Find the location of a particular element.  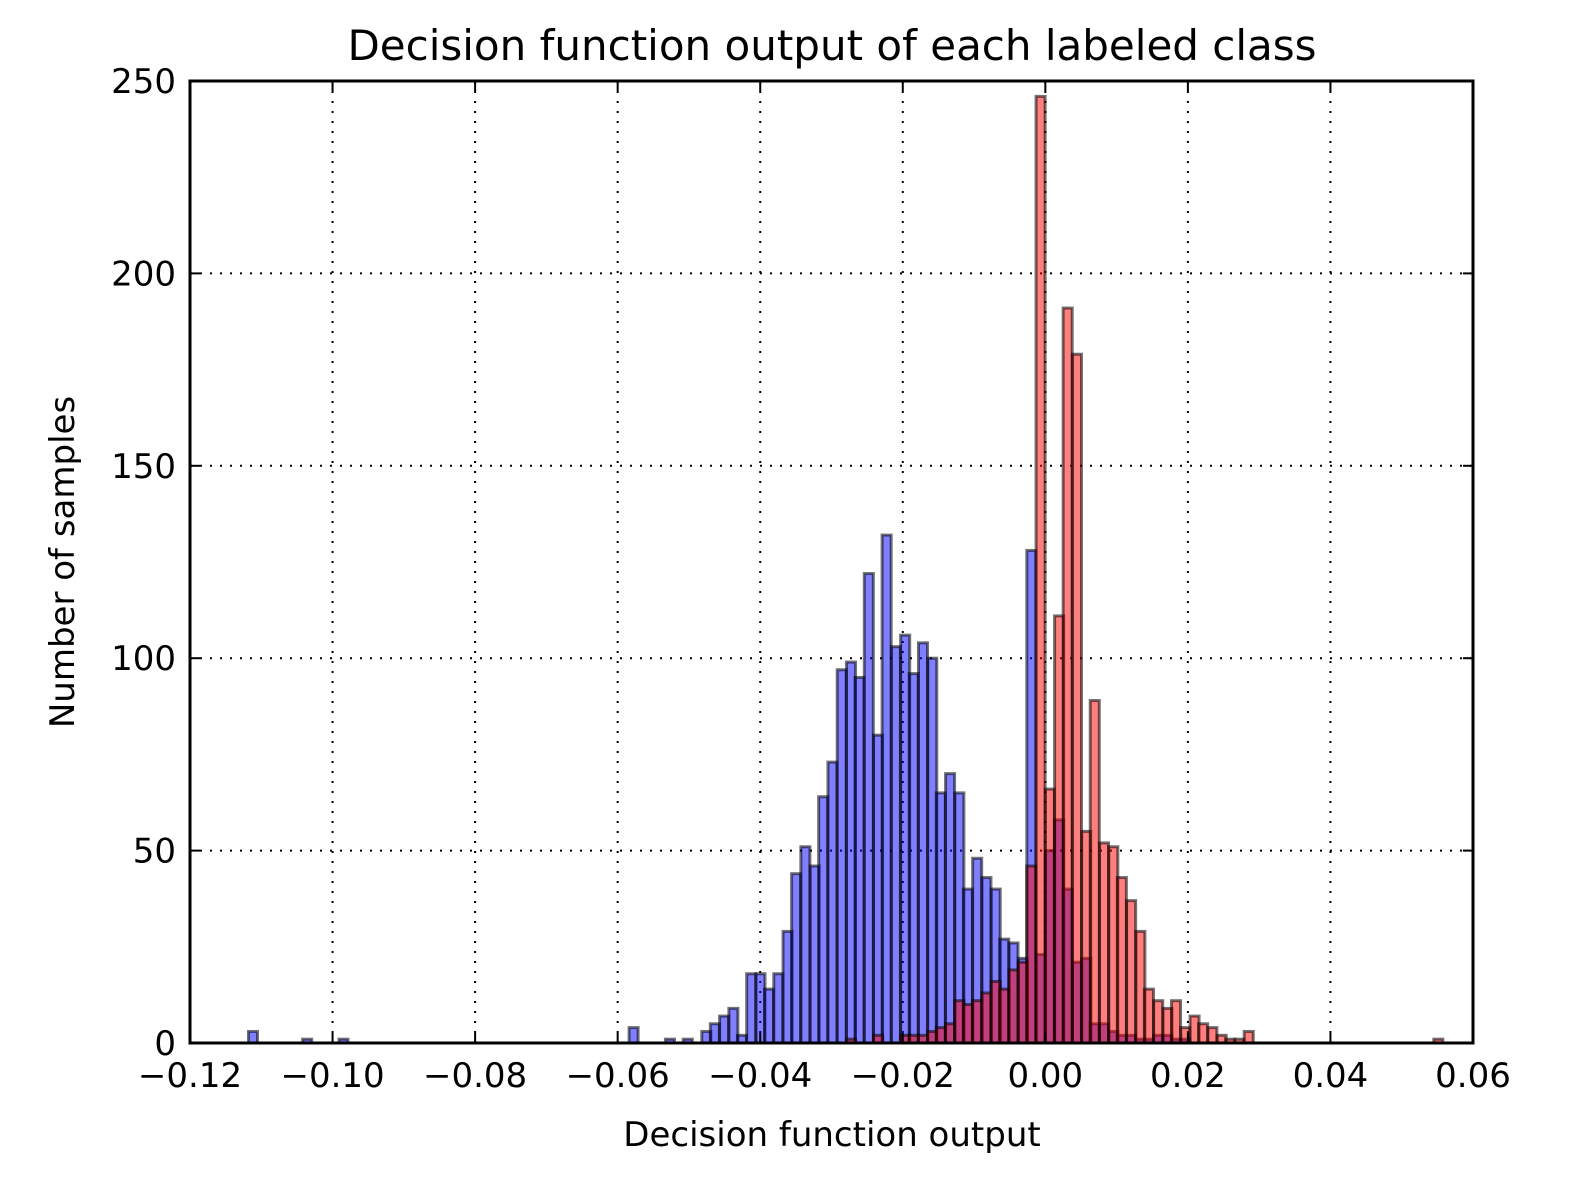

x-tick-label: −0.08 is located at coordinates (475, 1076).